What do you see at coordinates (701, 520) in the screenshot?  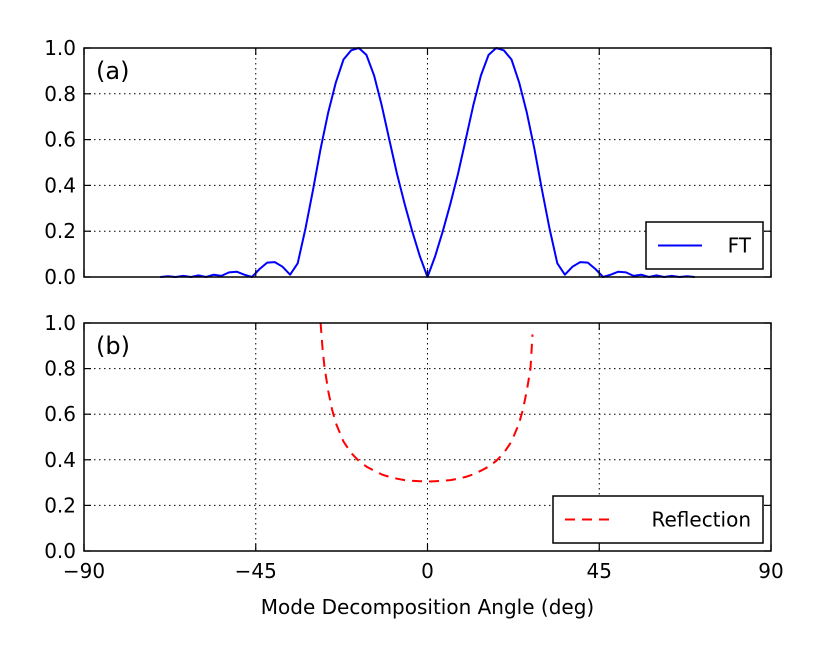 I see `legend-label-reflection: Reflection` at bounding box center [701, 520].